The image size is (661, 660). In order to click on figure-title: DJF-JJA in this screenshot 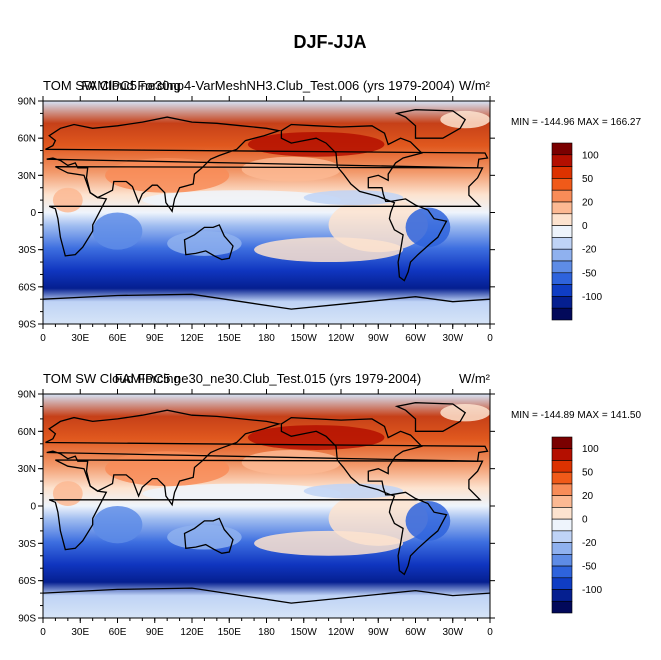, I will do `click(329, 42)`.